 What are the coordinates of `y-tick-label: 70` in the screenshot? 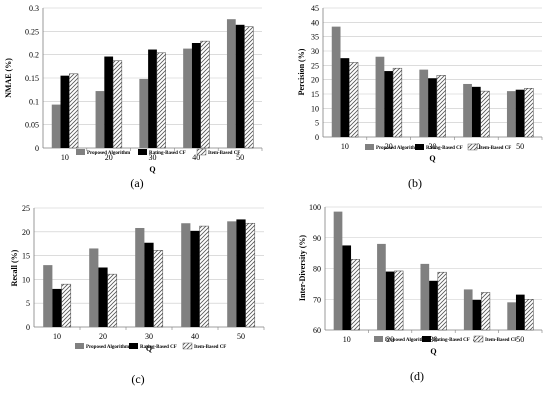 It's located at (317, 299).